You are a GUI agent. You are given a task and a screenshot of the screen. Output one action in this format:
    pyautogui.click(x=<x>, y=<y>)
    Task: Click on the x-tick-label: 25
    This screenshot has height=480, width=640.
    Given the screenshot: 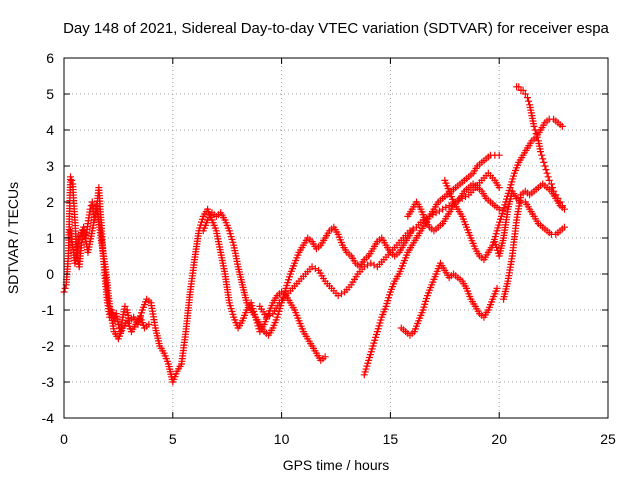 What is the action you would take?
    pyautogui.click(x=608, y=439)
    